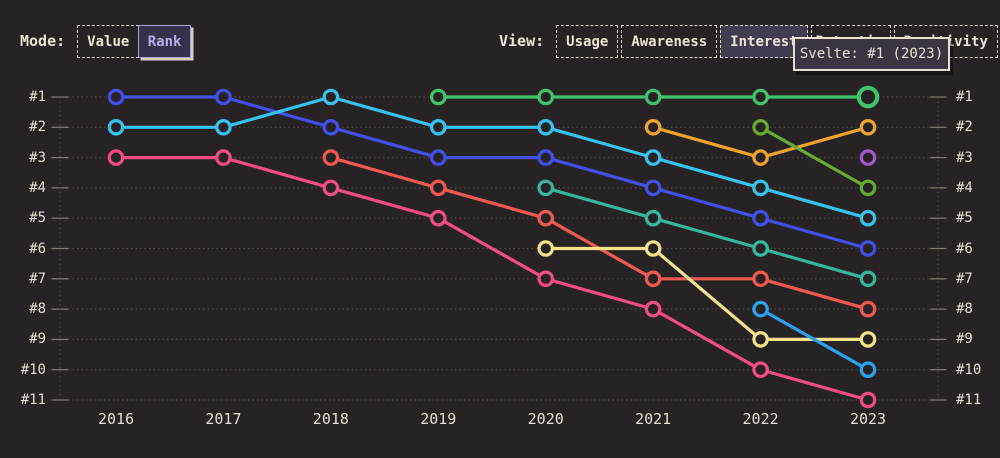  I want to click on mode-option-rank: Rank, so click(164, 41).